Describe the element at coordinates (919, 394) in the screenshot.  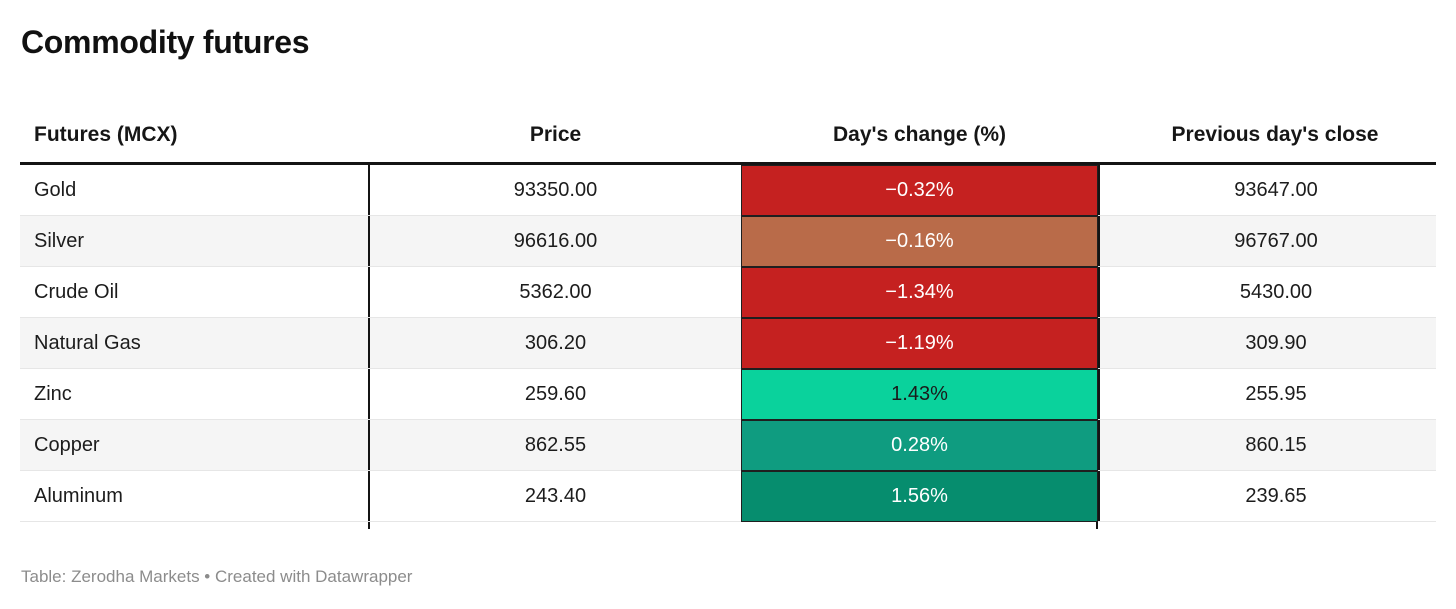
I see `days-change-cell: 1.43%` at that location.